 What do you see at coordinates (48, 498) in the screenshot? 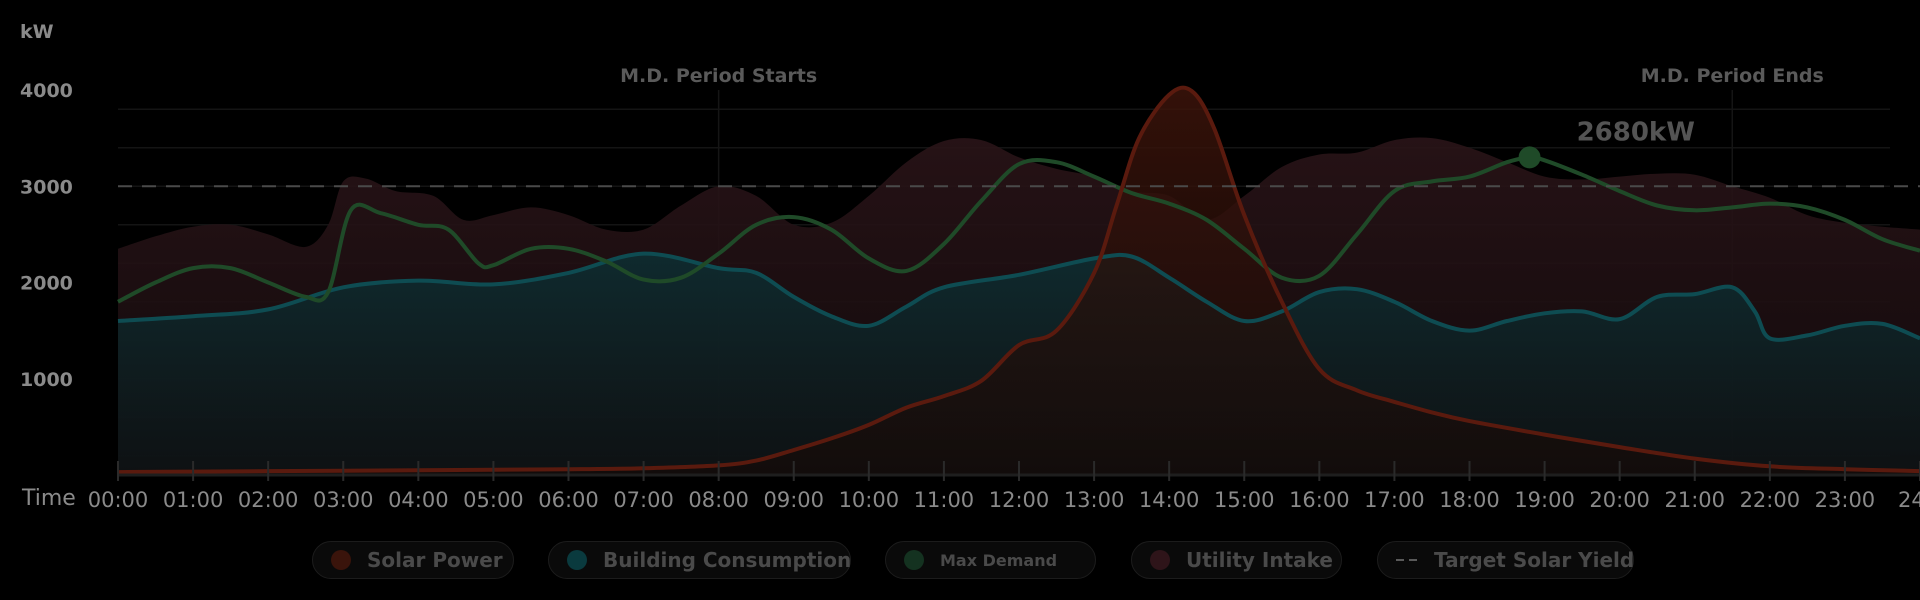
I see `x-axis-title: Time` at bounding box center [48, 498].